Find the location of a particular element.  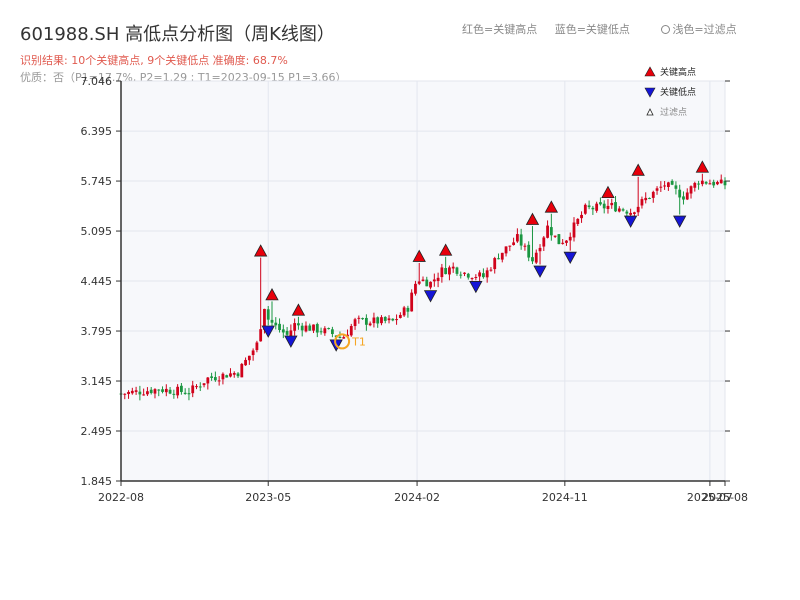

y-tick-label: 5.095 is located at coordinates (97, 231).